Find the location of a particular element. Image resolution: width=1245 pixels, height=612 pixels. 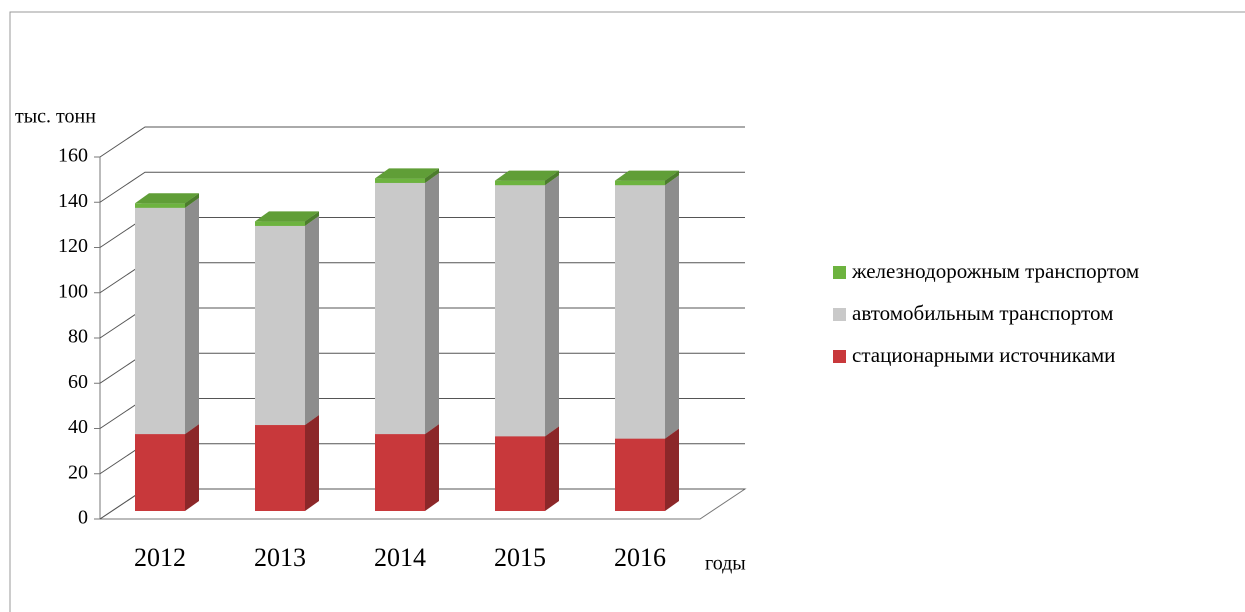

legend-label: железнодорожным транспортом is located at coordinates (995, 271).